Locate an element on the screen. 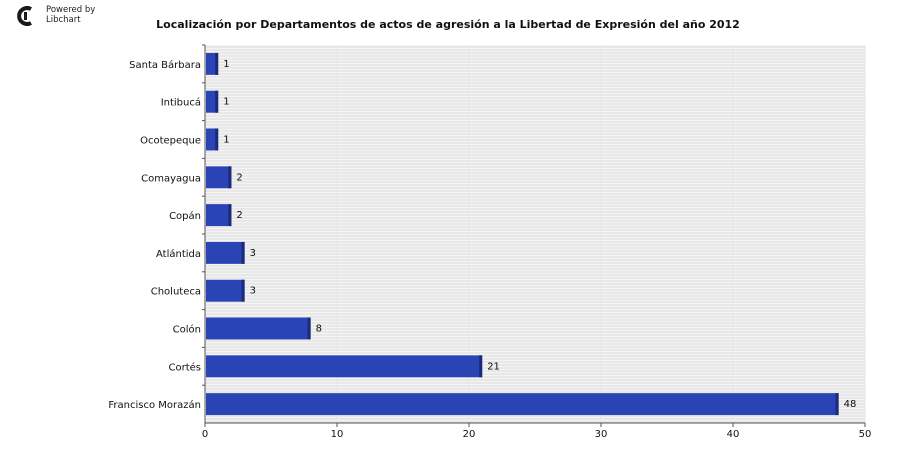 Image resolution: width=900 pixels, height=450 pixels. data-label: 21 is located at coordinates (493, 366).